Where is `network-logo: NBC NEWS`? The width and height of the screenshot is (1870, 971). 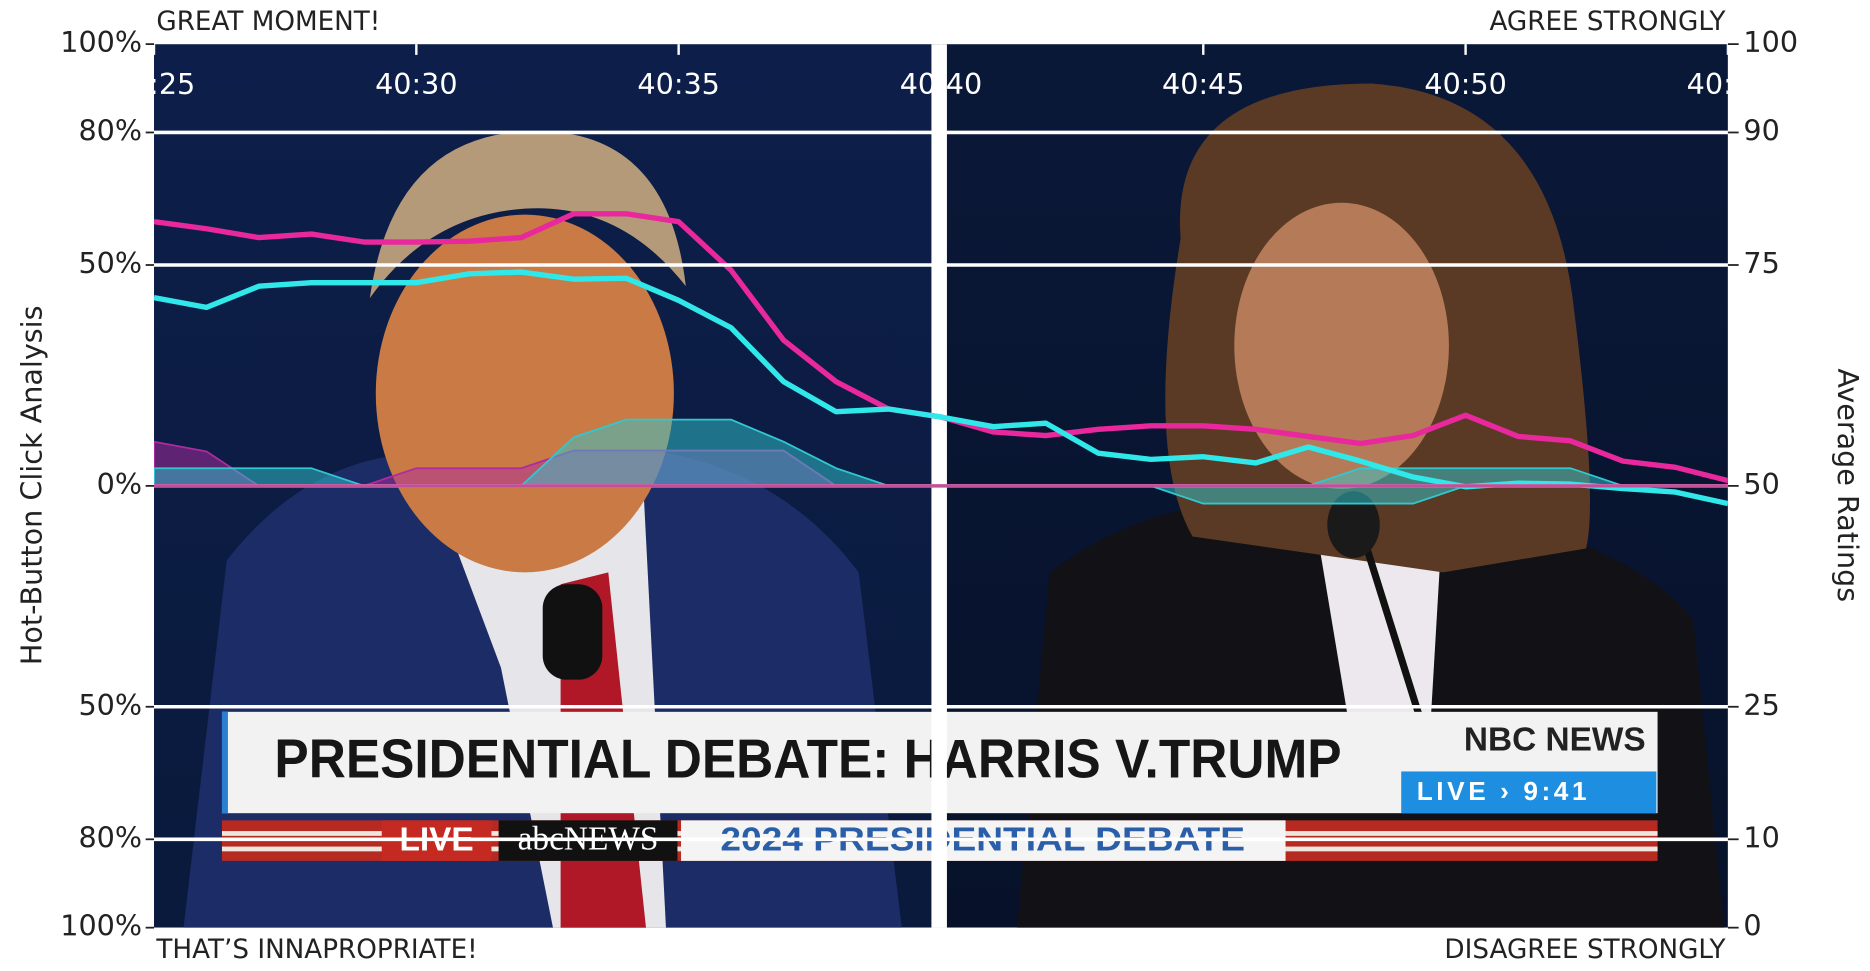
network-logo: NBC NEWS is located at coordinates (1555, 739).